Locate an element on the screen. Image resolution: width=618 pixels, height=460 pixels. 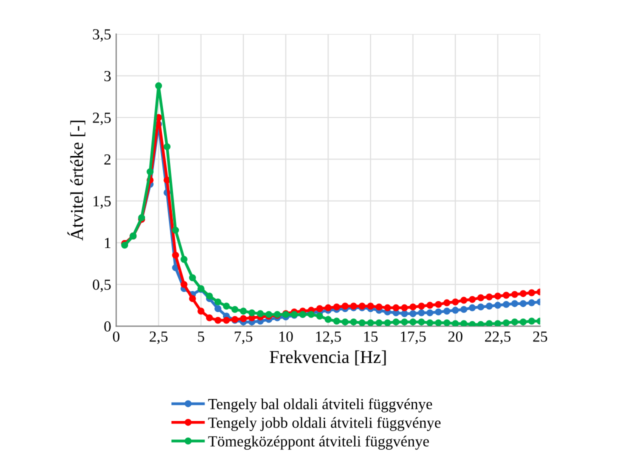
y-tick-label: 0 is located at coordinates (107, 326).